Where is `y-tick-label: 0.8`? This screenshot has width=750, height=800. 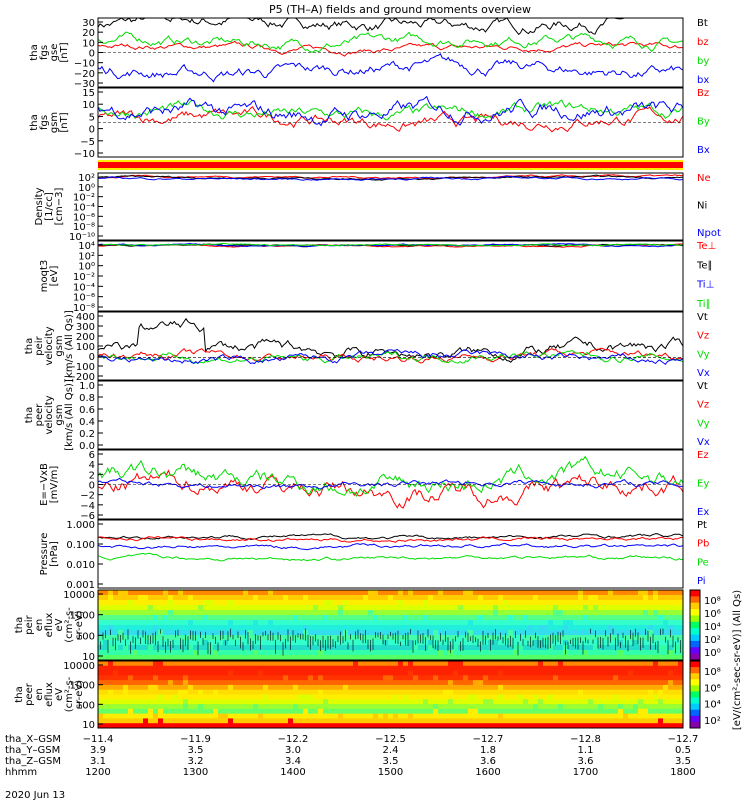
y-tick-label: 0.8 is located at coordinates (87, 398).